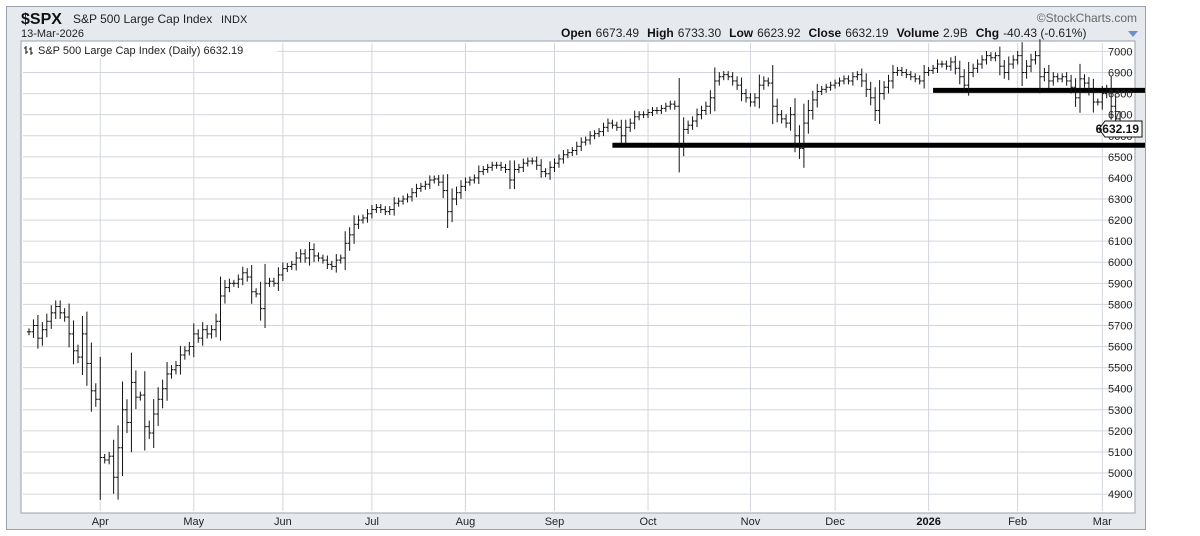 The width and height of the screenshot is (1200, 536). What do you see at coordinates (1120, 348) in the screenshot?
I see `y-tick-label: 5600` at bounding box center [1120, 348].